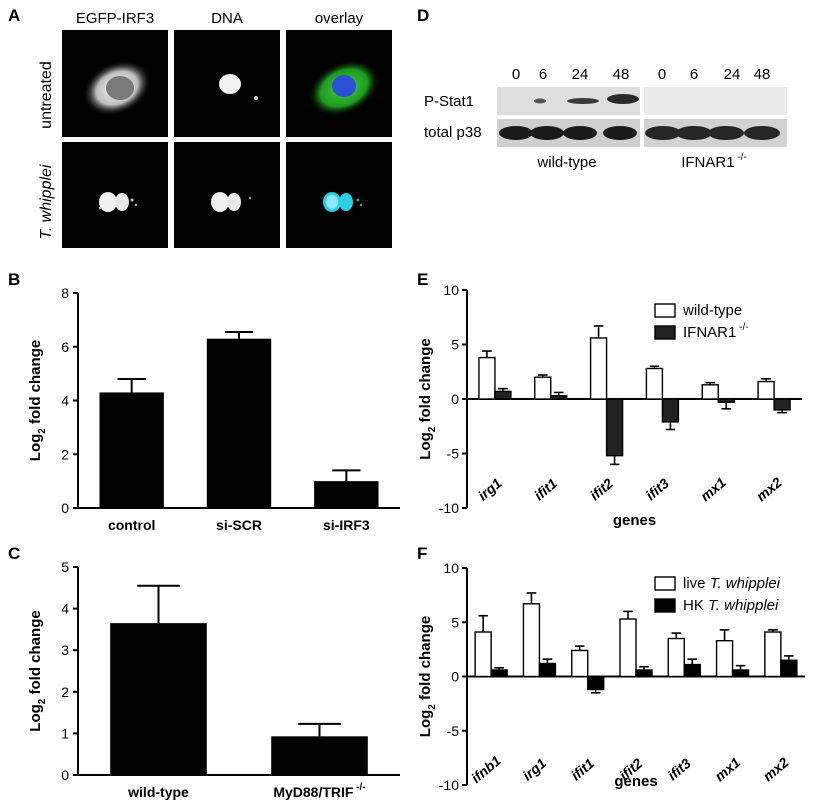  I want to click on x-category-label-0: irg1, so click(490, 489).